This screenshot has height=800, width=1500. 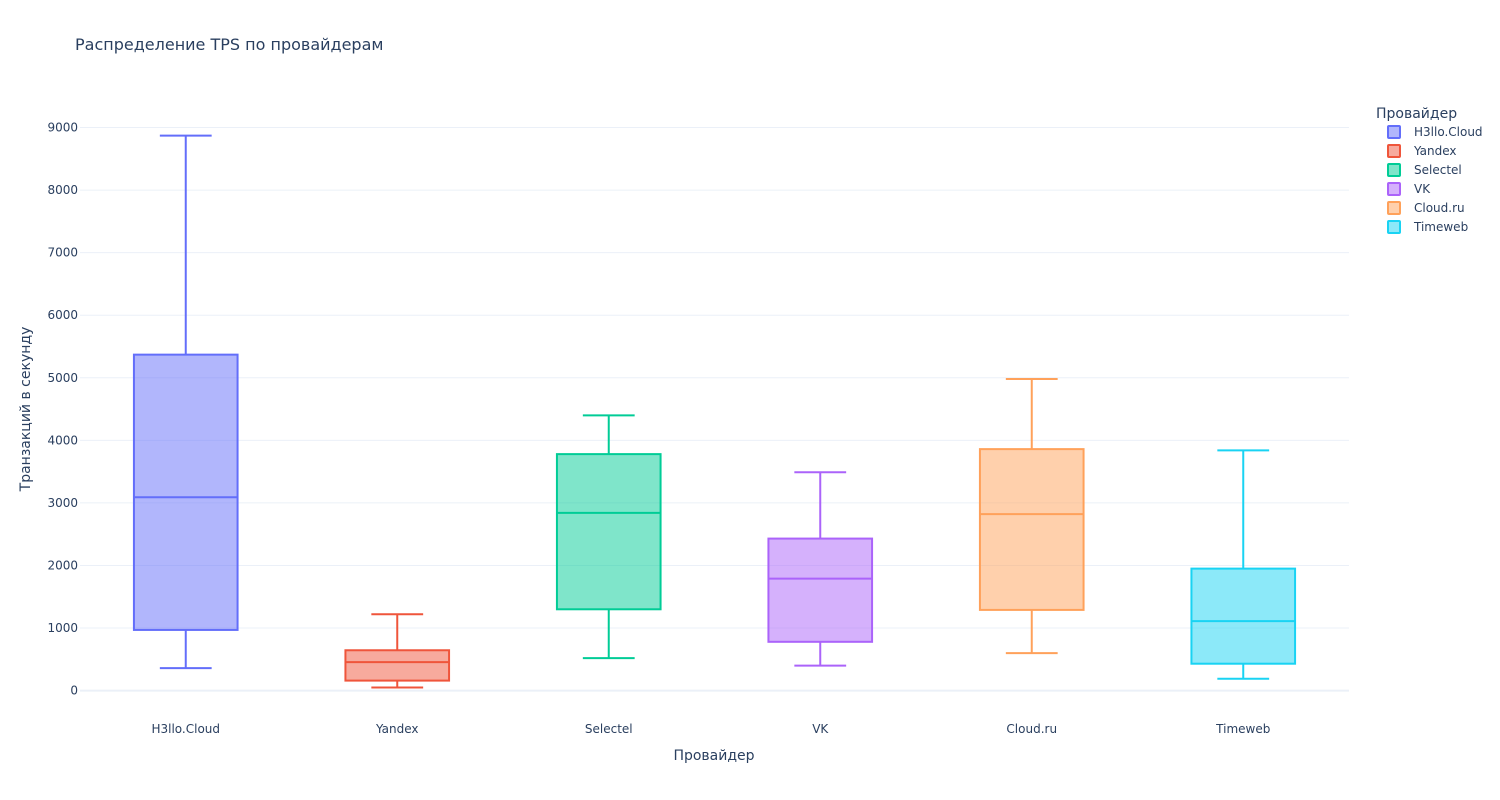 What do you see at coordinates (713, 756) in the screenshot?
I see `x-axis-title: Провайдер` at bounding box center [713, 756].